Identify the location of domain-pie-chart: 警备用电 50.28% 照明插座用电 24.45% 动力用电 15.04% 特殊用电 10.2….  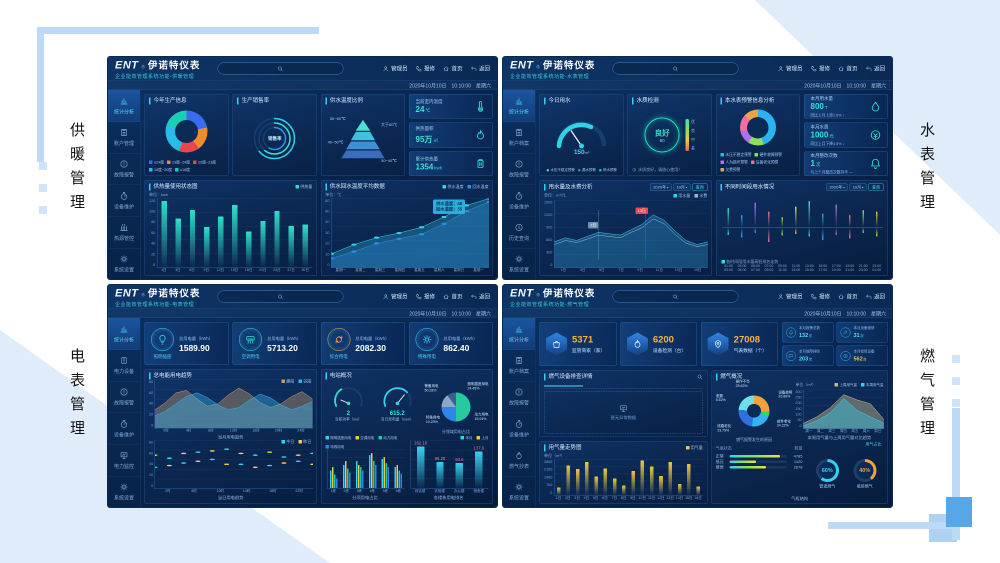
(456, 406).